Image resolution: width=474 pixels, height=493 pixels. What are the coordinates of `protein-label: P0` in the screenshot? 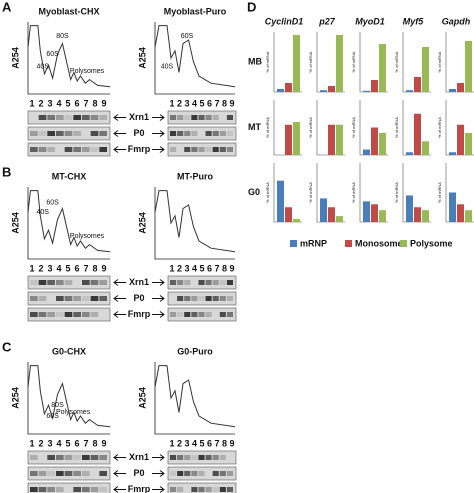 It's located at (138, 473).